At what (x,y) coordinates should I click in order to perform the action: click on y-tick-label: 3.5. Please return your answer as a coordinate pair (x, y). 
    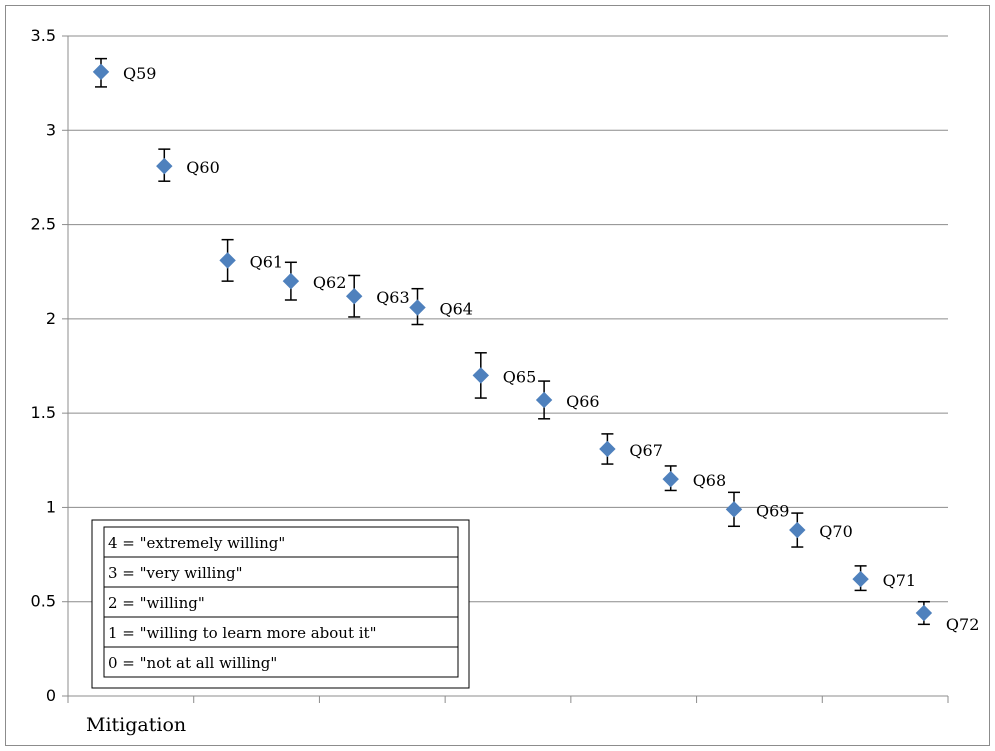
    Looking at the image, I should click on (43, 35).